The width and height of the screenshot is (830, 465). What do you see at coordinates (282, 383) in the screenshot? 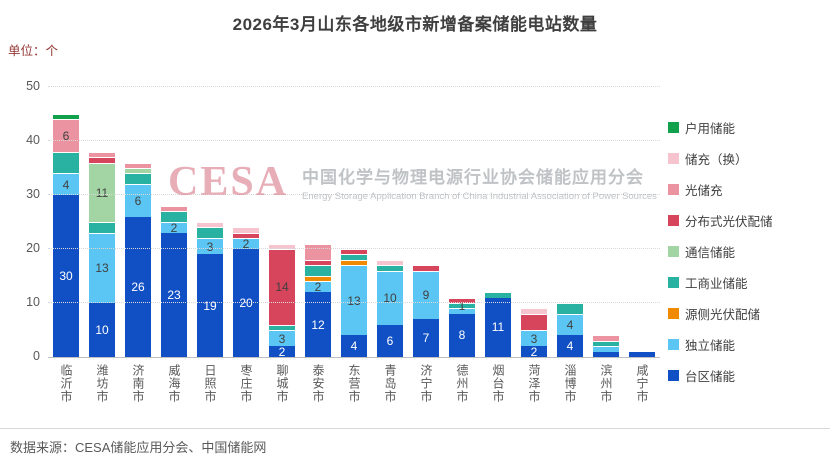
I see `x-axis-category-label: 聊城市` at bounding box center [282, 383].